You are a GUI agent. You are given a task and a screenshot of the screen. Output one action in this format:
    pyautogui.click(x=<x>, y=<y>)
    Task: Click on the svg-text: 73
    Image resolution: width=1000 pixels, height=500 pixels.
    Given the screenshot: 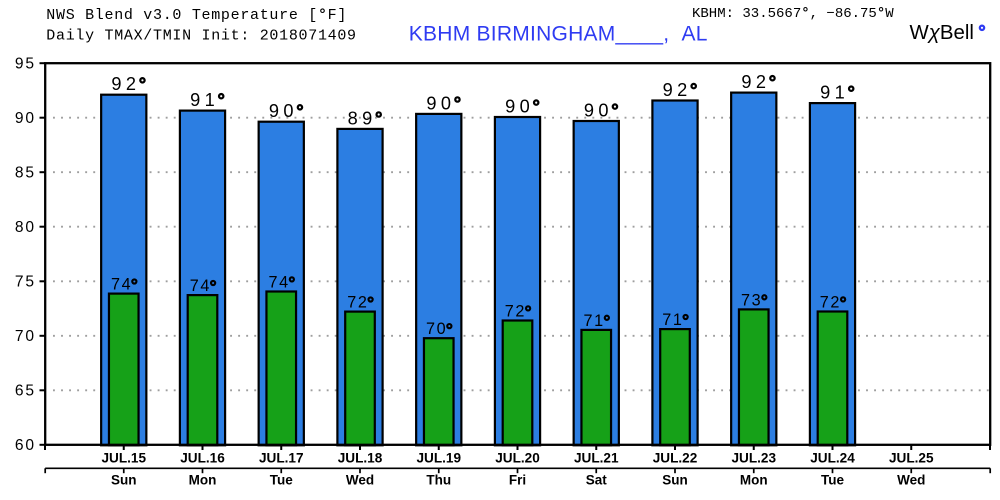 What is the action you would take?
    pyautogui.click(x=751, y=300)
    